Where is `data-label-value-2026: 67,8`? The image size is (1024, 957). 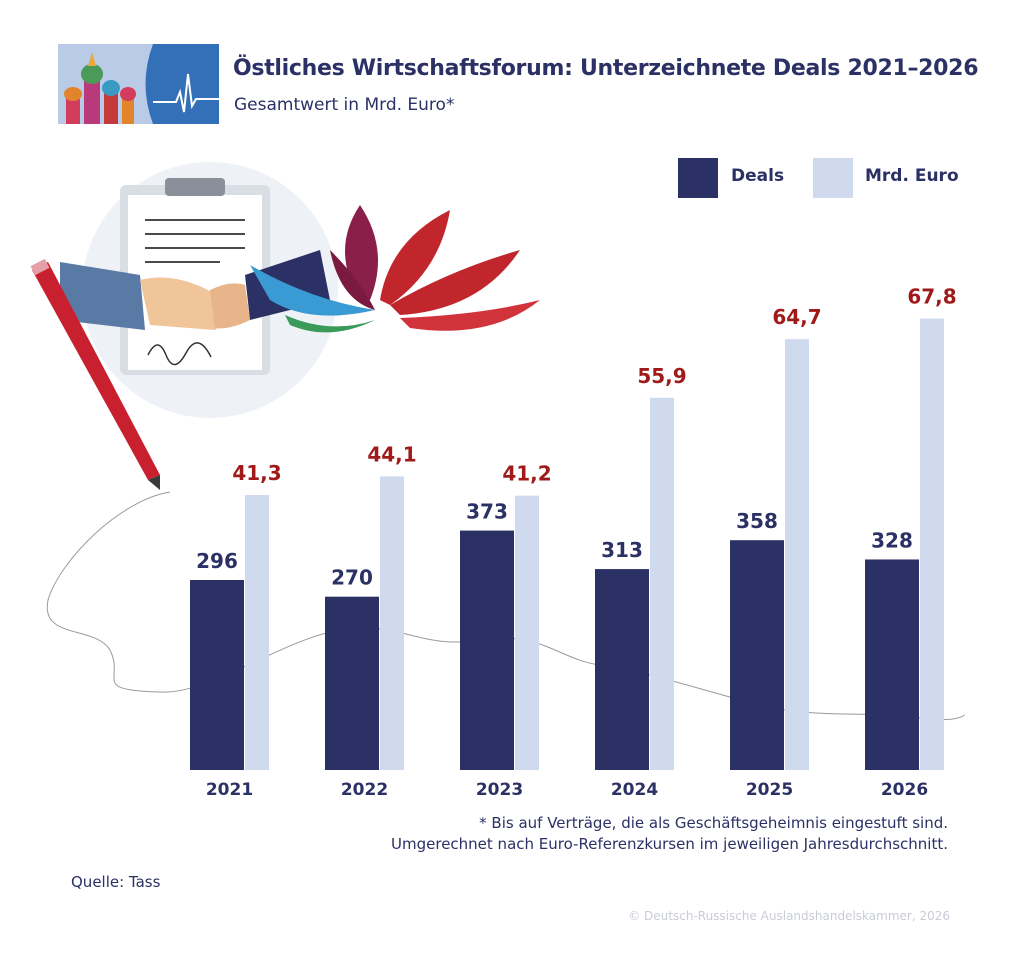 data-label-value-2026: 67,8 is located at coordinates (931, 297).